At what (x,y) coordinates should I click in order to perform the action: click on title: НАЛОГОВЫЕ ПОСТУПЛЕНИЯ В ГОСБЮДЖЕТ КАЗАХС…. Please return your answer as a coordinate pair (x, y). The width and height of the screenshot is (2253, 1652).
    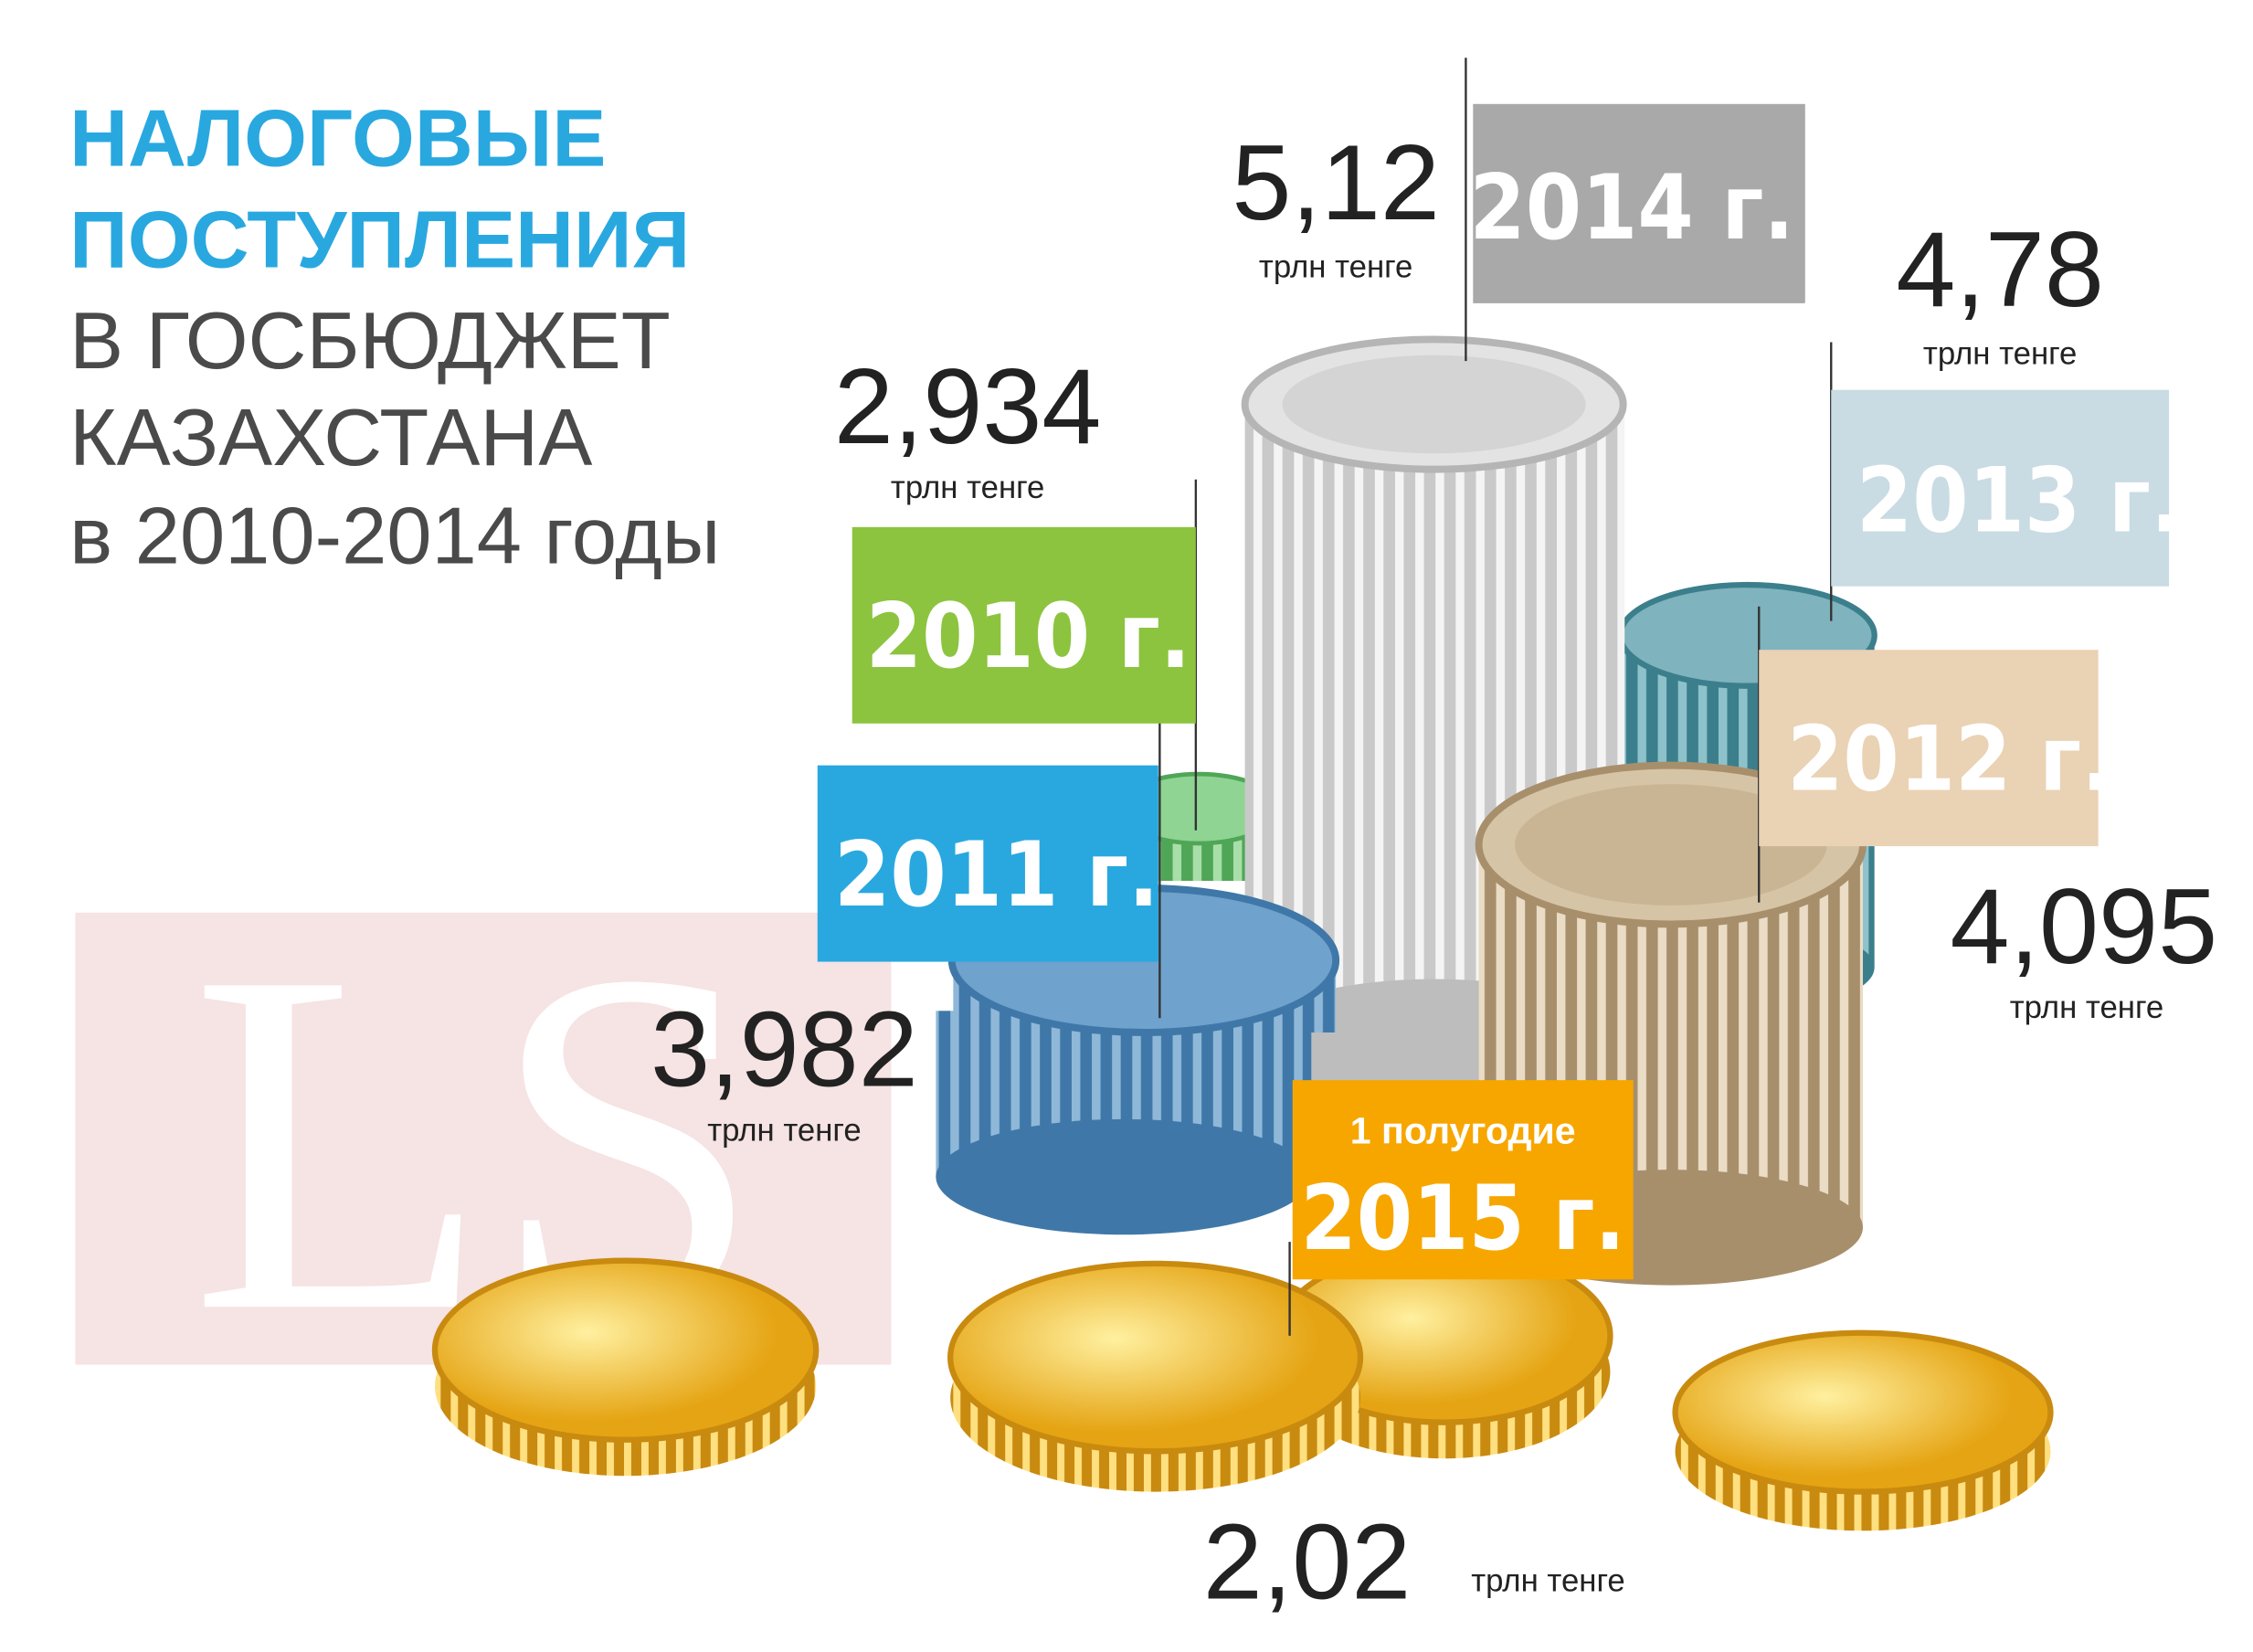
    Looking at the image, I should click on (395, 337).